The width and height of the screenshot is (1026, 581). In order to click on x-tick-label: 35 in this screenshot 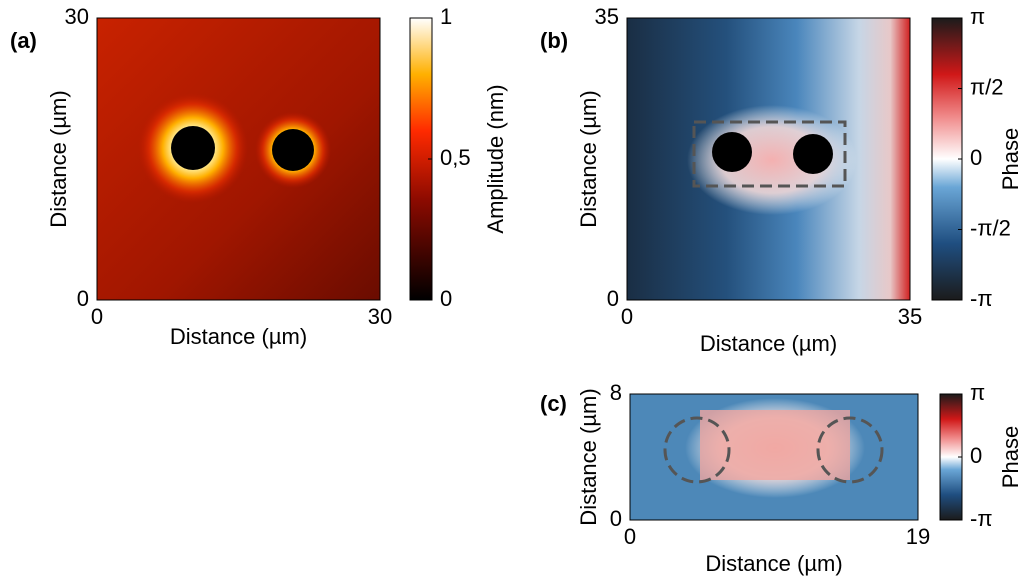, I will do `click(910, 316)`.